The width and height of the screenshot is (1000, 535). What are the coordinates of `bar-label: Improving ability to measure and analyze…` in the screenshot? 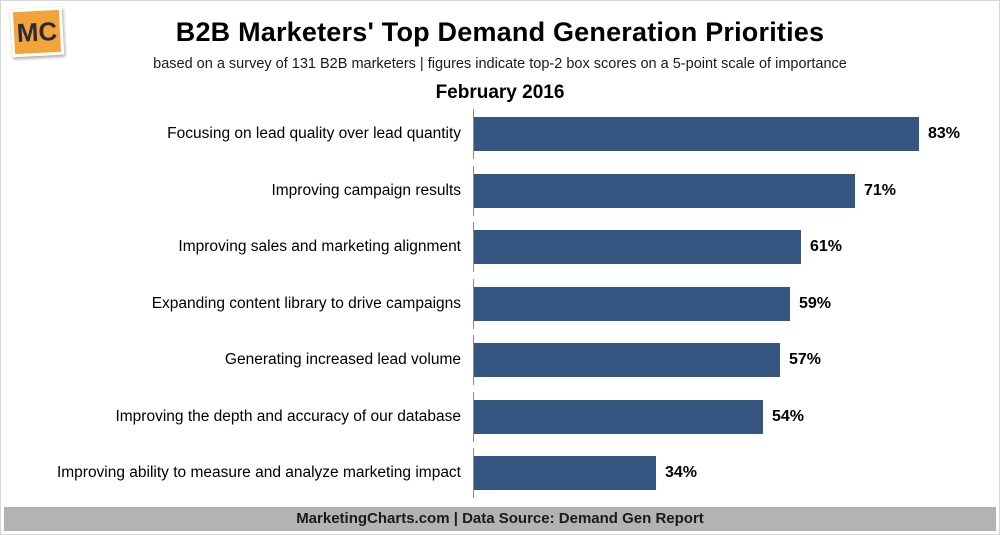 It's located at (258, 473).